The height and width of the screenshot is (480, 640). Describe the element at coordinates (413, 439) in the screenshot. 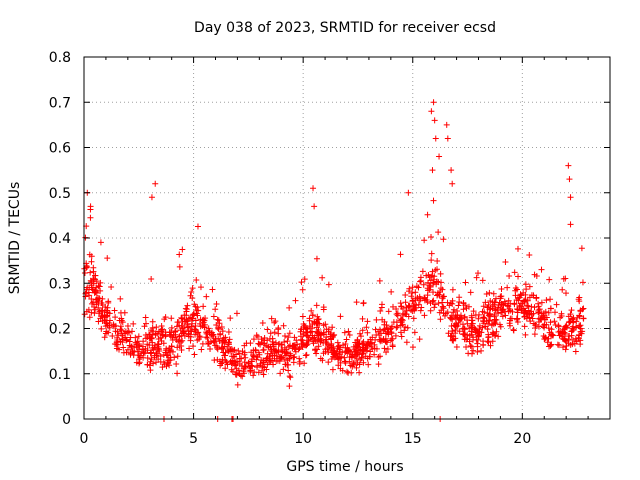

I see `x-tick-label: 15` at that location.